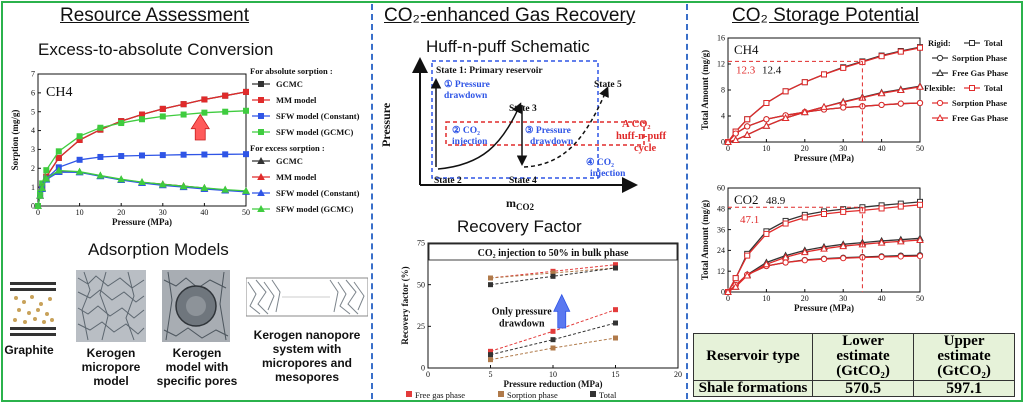 Image resolution: width=1024 pixels, height=403 pixels. Describe the element at coordinates (721, 208) in the screenshot. I see `y-tick-label: 48` at that location.